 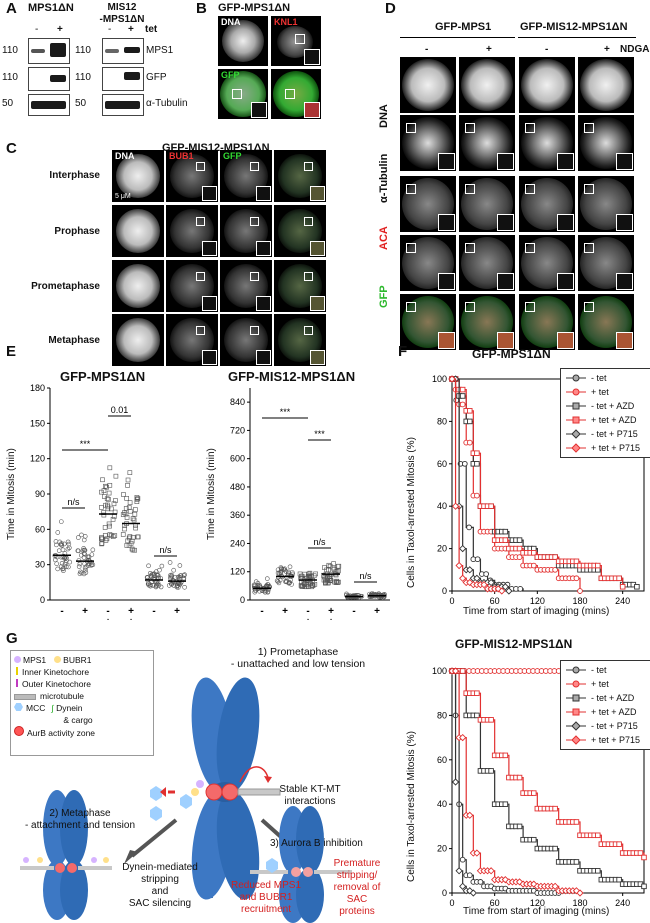 What do you see at coordinates (547, 143) in the screenshot?
I see `d-image-r1-c2` at bounding box center [547, 143].